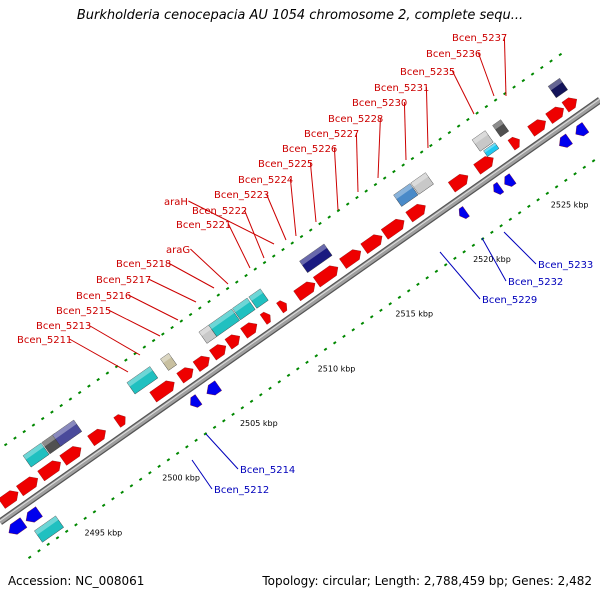 The height and width of the screenshot is (600, 600). Describe the element at coordinates (565, 265) in the screenshot. I see `gene-label-reverse: Bcen_5233` at that location.